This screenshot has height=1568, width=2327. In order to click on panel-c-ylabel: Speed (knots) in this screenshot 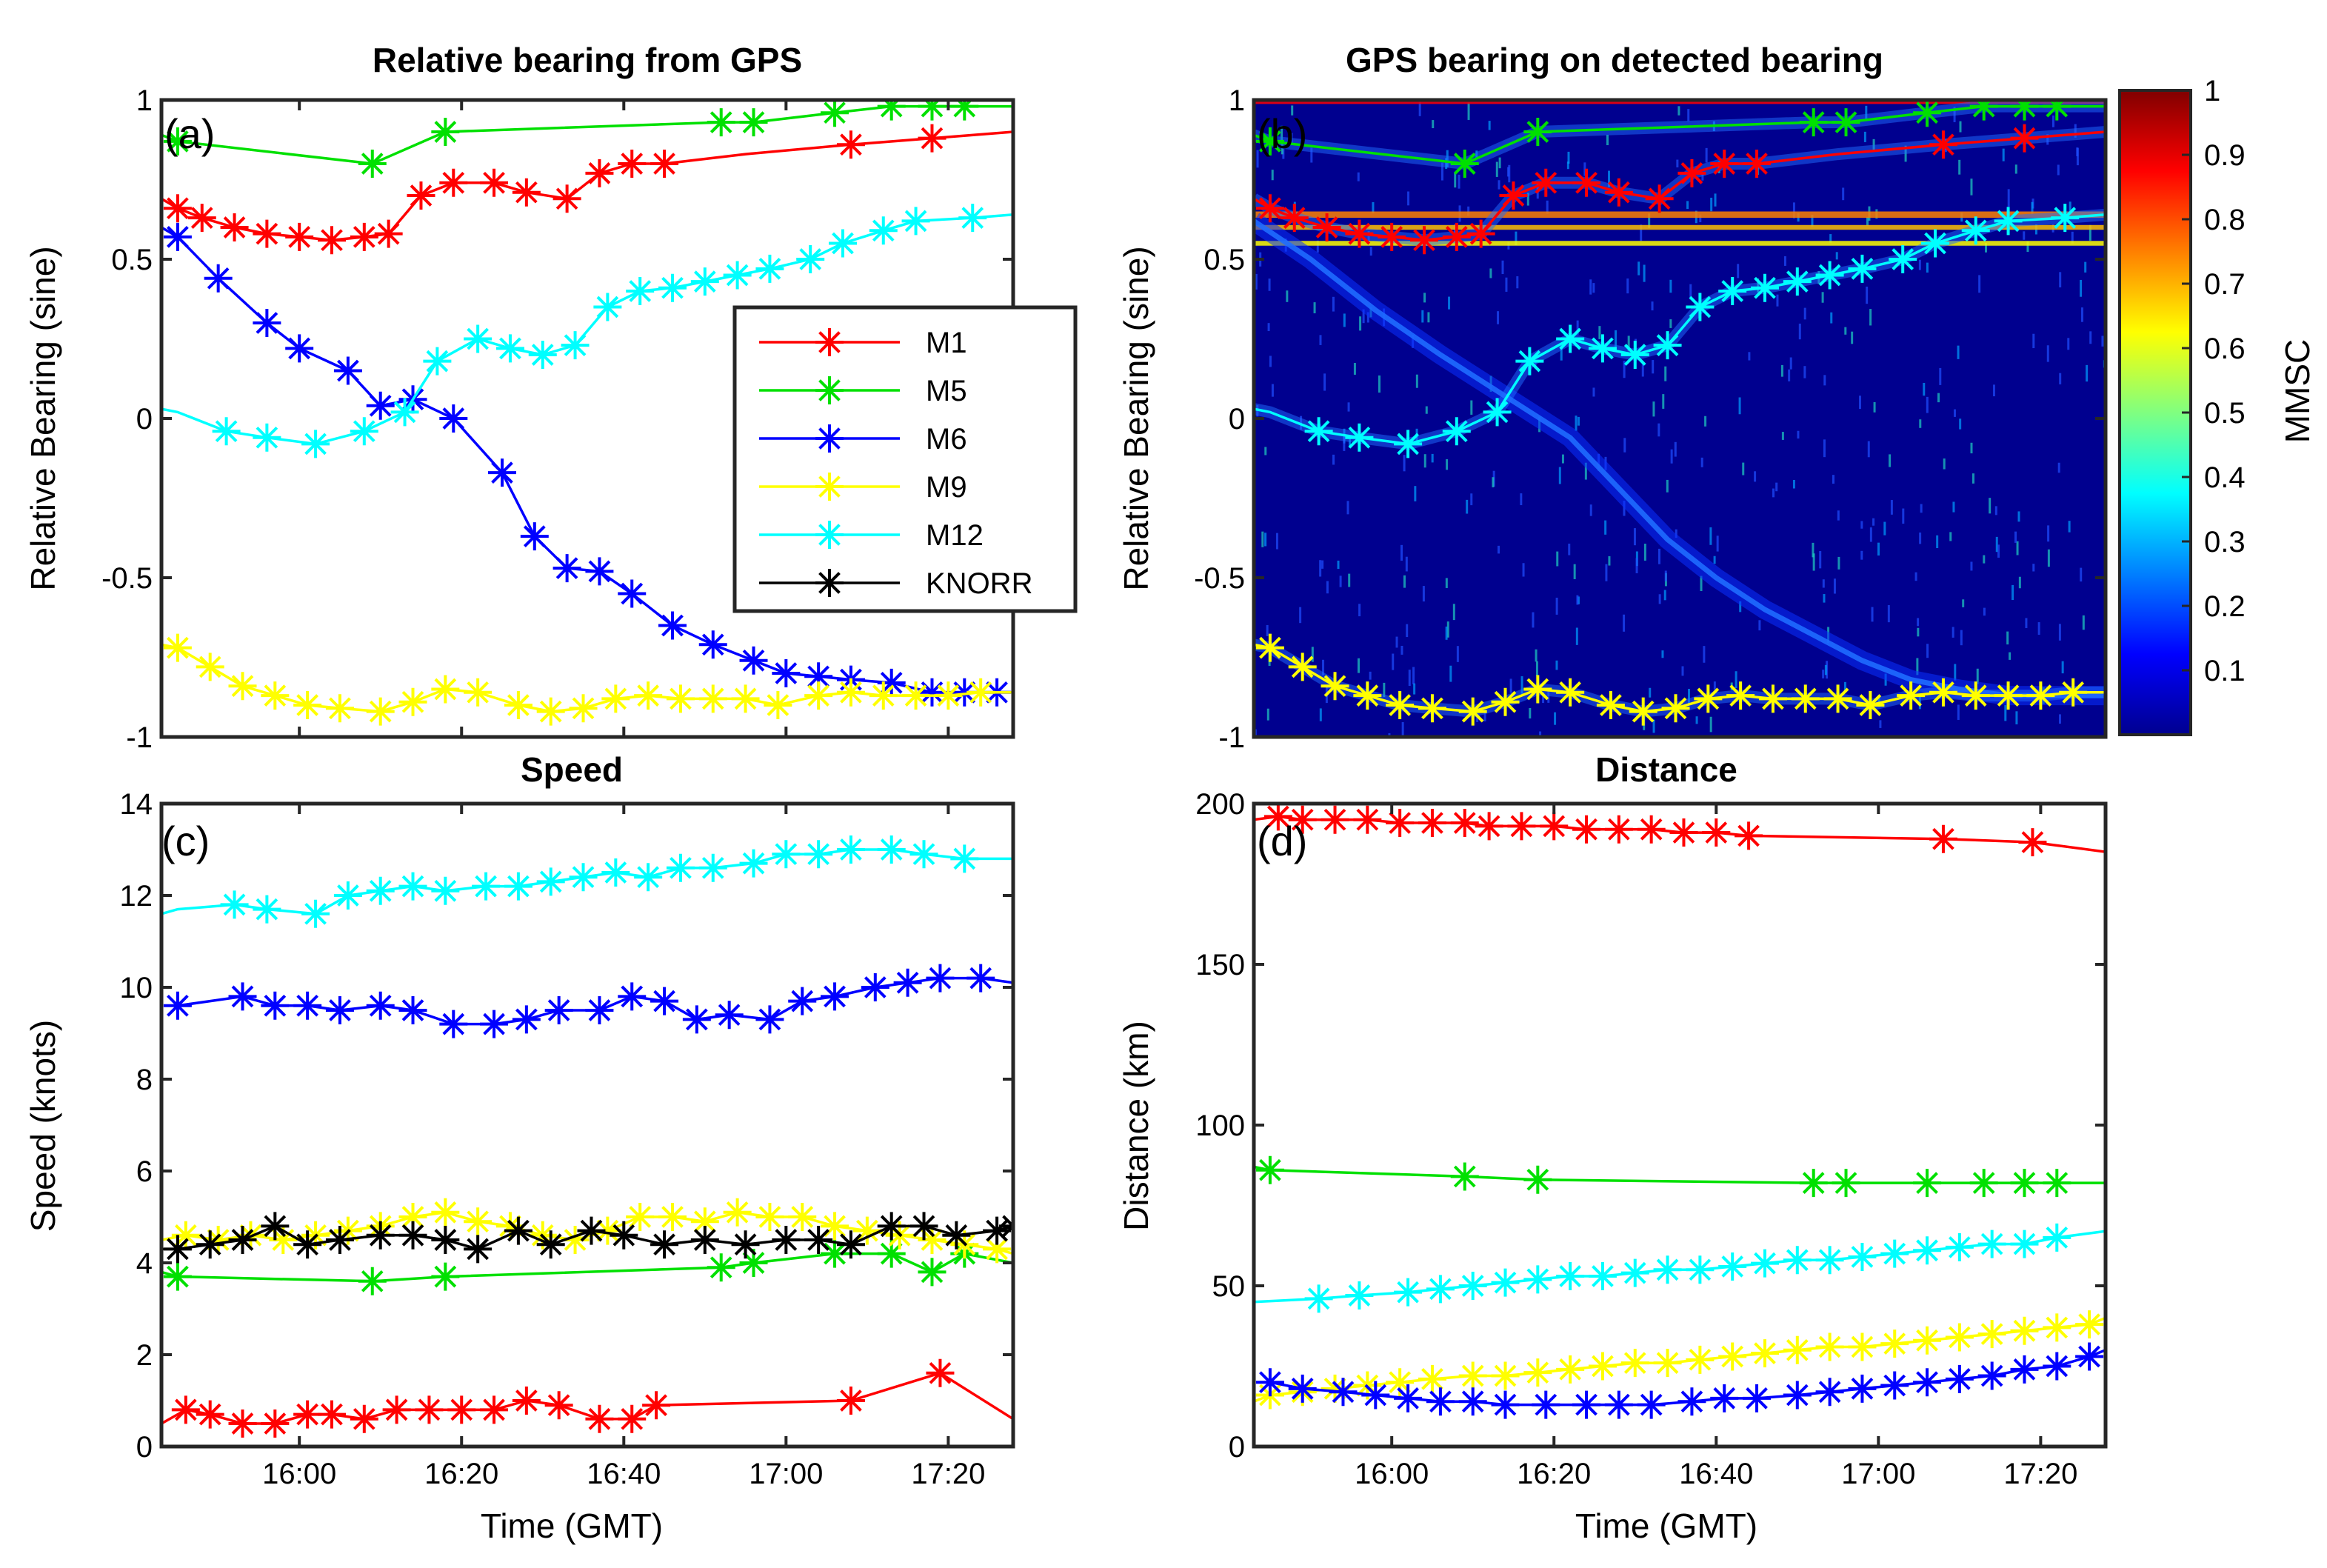, I will do `click(43, 1126)`.